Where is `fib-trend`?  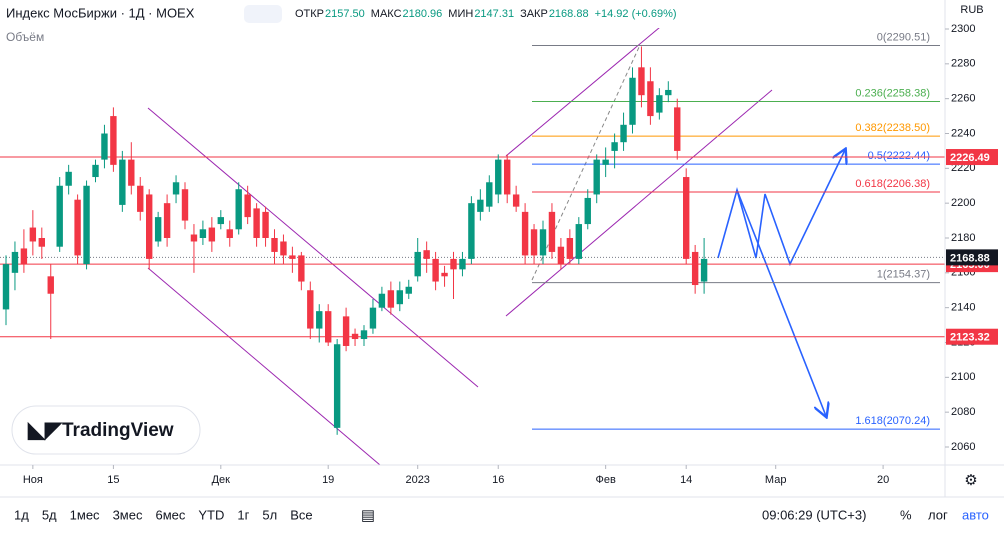
fib-trend is located at coordinates (586, 162).